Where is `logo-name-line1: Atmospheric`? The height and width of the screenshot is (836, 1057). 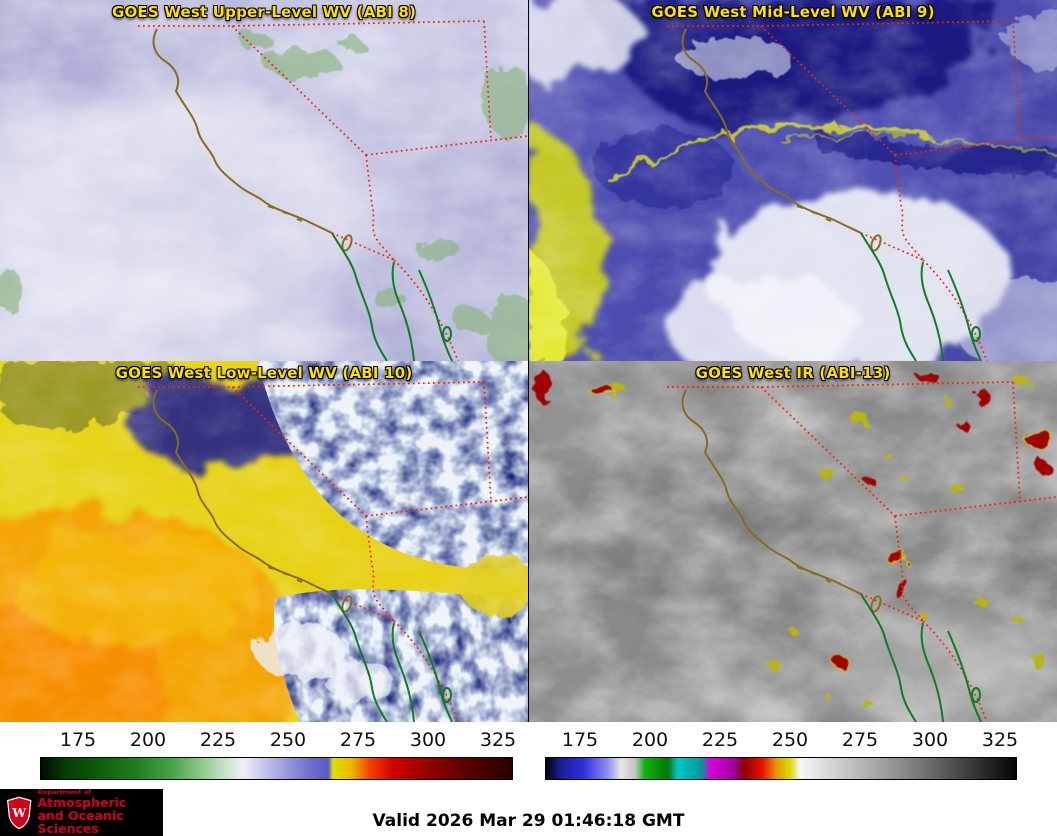
logo-name-line1: Atmospheric is located at coordinates (82, 803).